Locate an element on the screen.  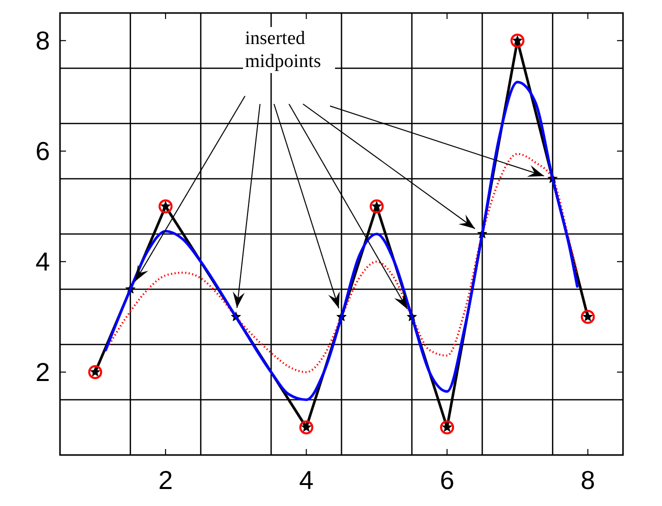
y-tick-label: 6 is located at coordinates (43, 151).